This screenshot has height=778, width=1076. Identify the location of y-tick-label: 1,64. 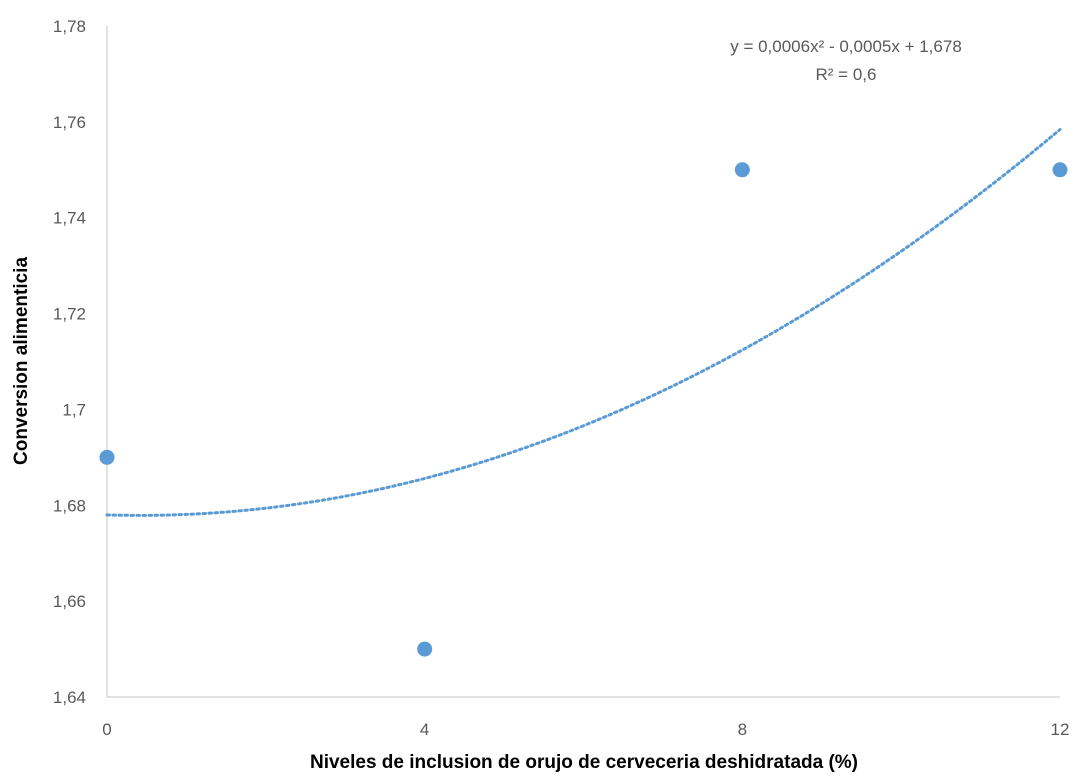
(69, 697).